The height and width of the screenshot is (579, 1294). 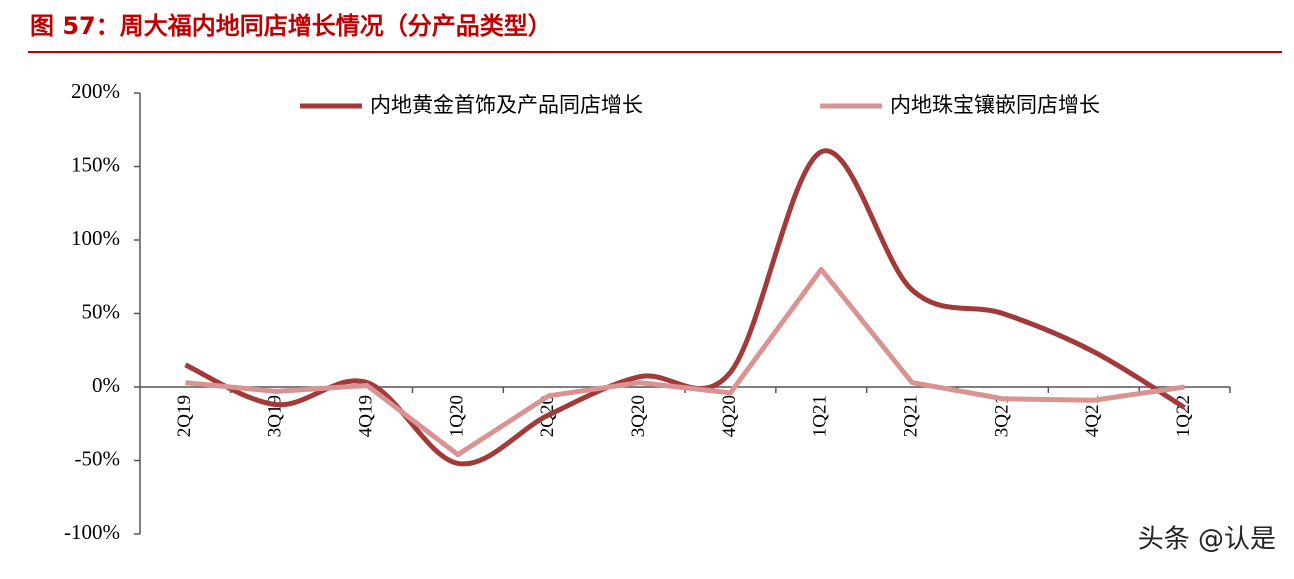 What do you see at coordinates (365, 416) in the screenshot?
I see `x-tick-label: 4Q19` at bounding box center [365, 416].